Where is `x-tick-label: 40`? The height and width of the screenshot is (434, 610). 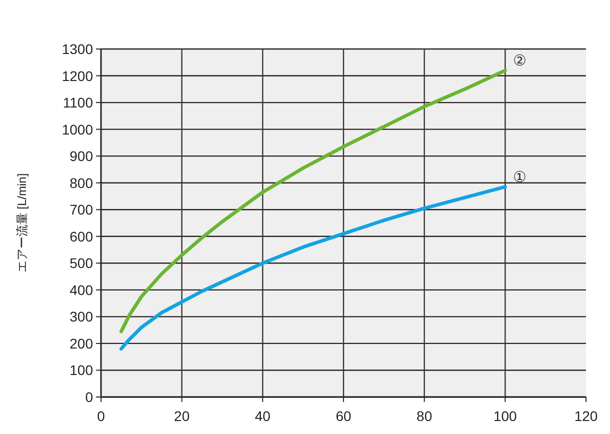 x-tick-label: 40 is located at coordinates (262, 416).